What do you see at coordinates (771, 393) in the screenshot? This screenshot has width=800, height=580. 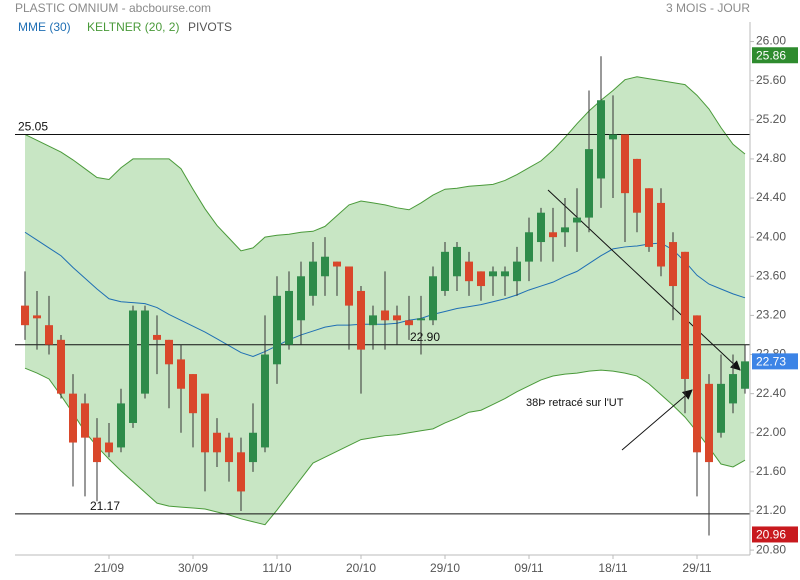 I see `y-tick-label: 22.40` at bounding box center [771, 393].